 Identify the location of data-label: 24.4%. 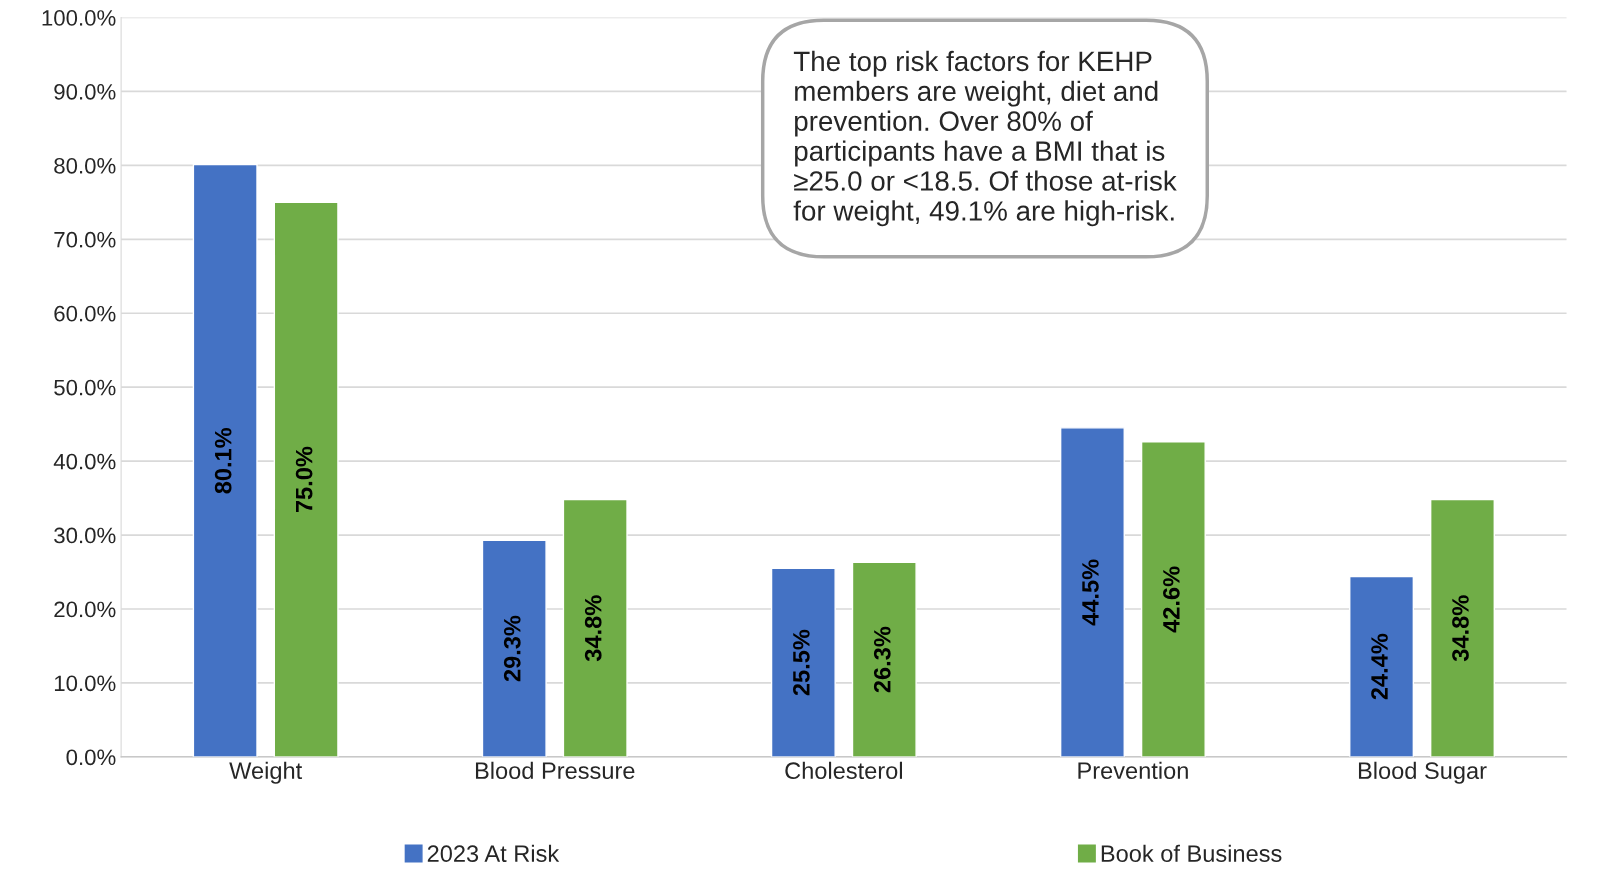
(1379, 666).